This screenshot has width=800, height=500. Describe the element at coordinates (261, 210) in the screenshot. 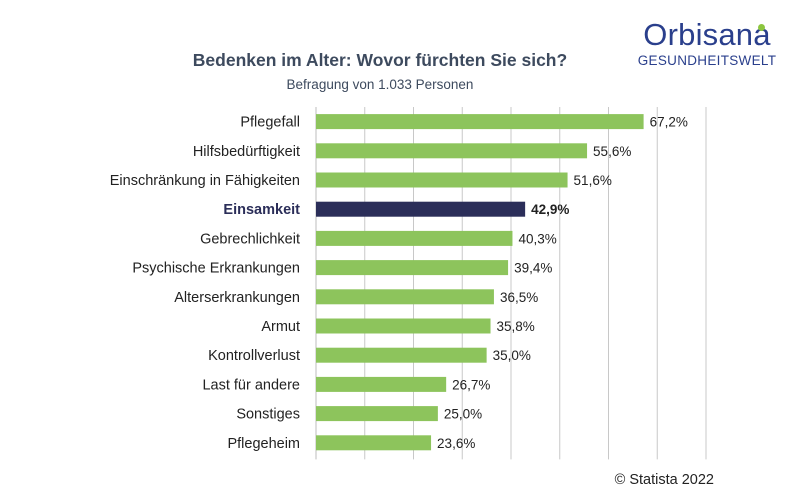

I see `category-label: Einsamkeit` at that location.